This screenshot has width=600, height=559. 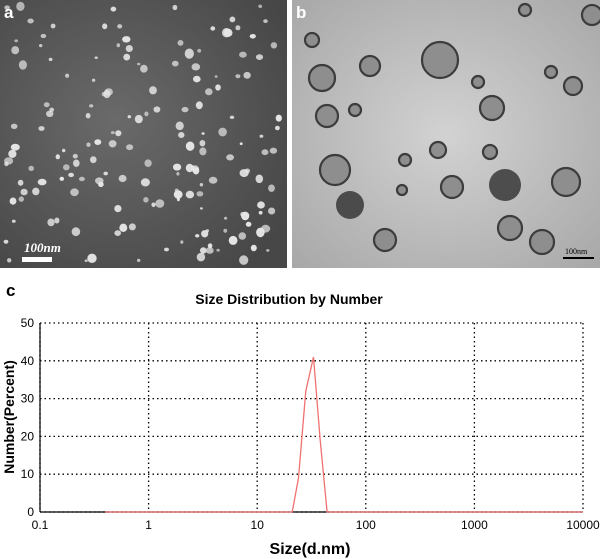 What do you see at coordinates (30, 512) in the screenshot?
I see `y-tick-label: 0` at bounding box center [30, 512].